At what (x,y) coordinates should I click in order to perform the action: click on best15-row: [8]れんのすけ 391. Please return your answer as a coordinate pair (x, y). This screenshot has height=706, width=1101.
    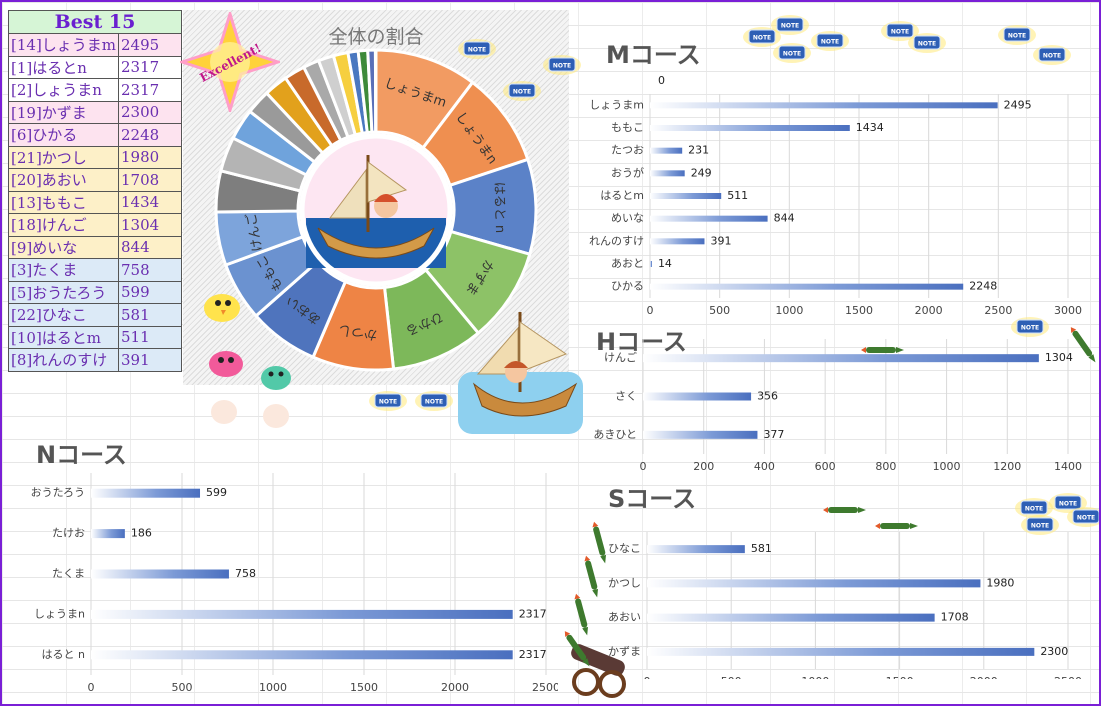
    Looking at the image, I should click on (94, 360).